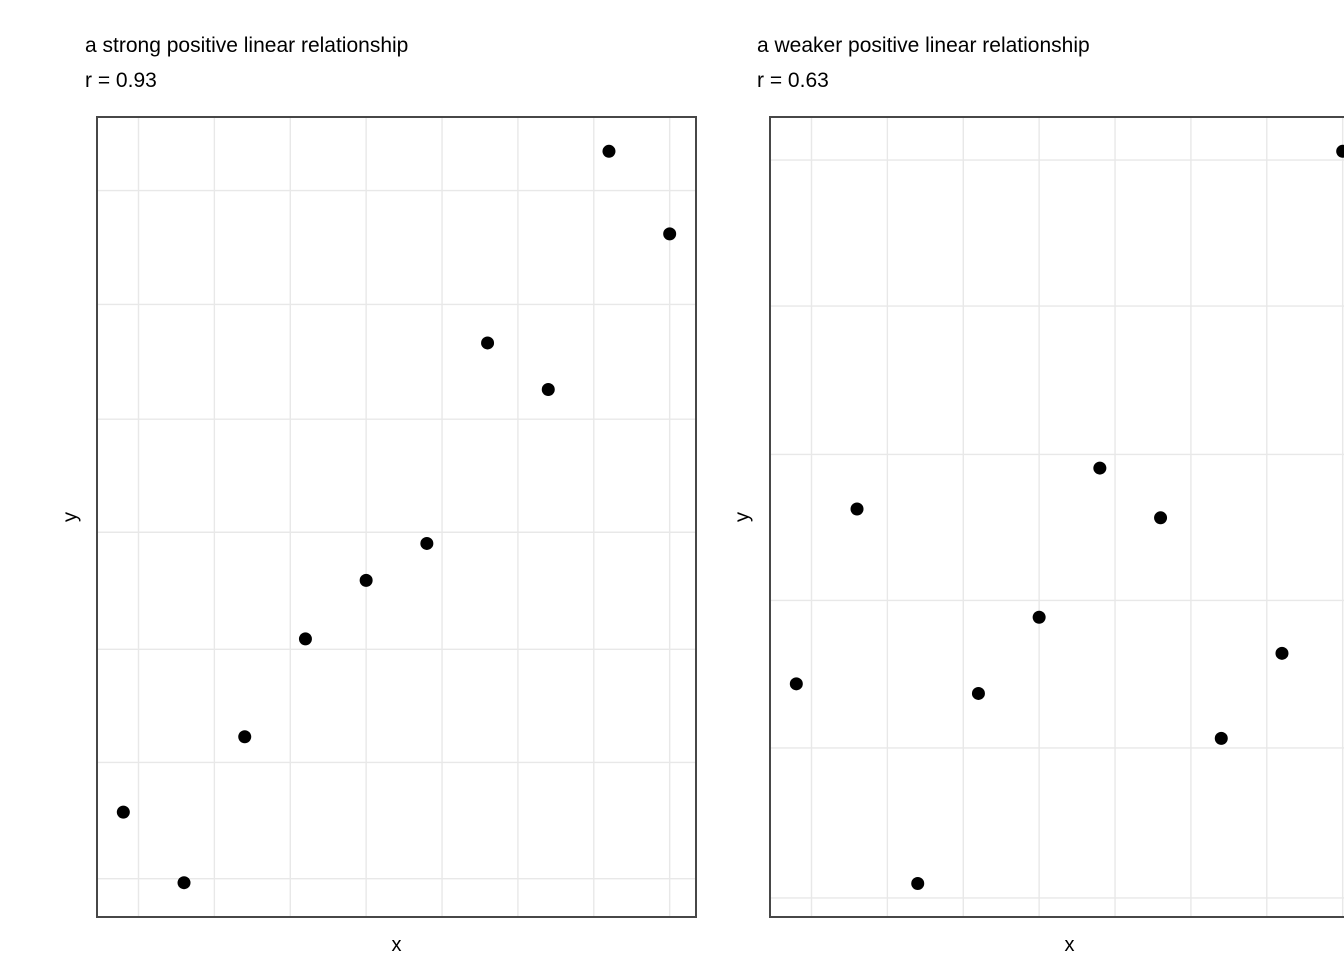  What do you see at coordinates (923, 45) in the screenshot?
I see `chart-title: a weaker positive linear relationship` at bounding box center [923, 45].